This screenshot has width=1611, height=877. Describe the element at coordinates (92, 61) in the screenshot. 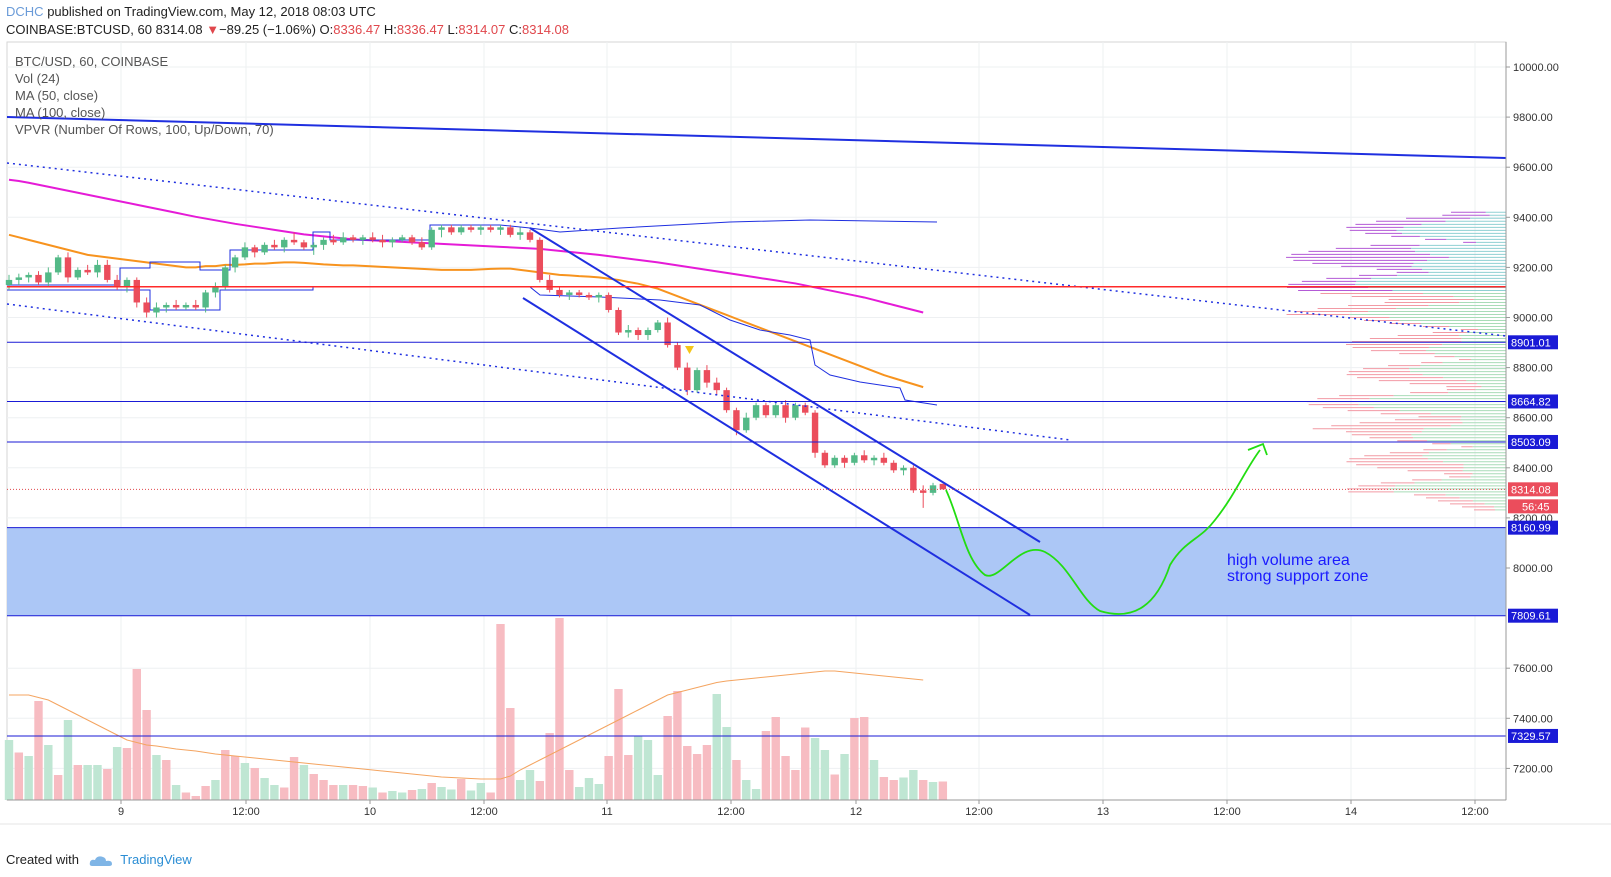

I see `legend-symbol: BTC/USD, 60, COINBASE` at that location.